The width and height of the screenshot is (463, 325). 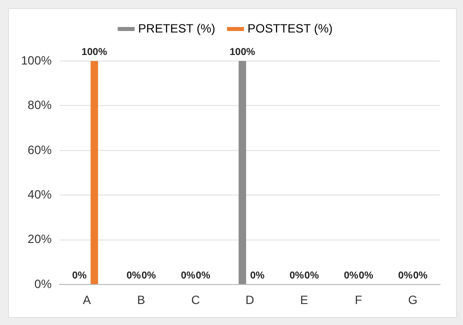 I want to click on x-tick-label: A, so click(x=86, y=300).